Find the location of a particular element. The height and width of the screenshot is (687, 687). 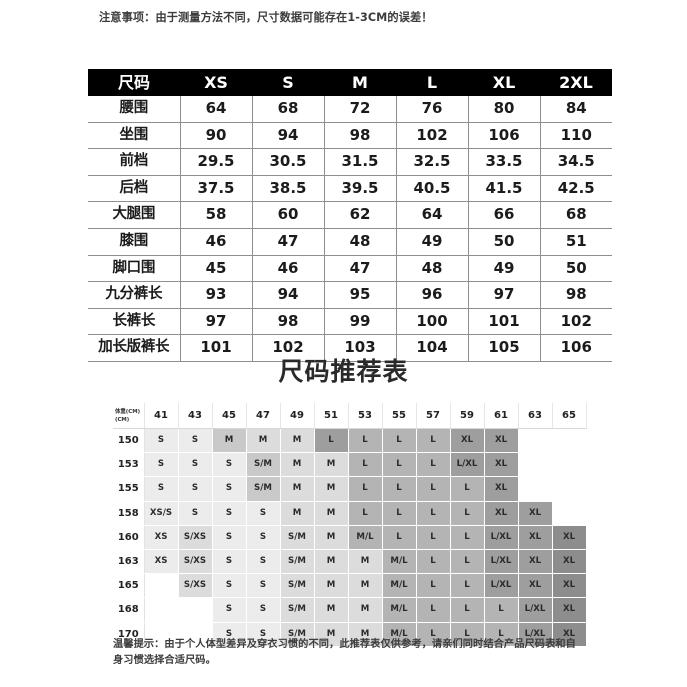

size-table-cell: 103 is located at coordinates (359, 348).